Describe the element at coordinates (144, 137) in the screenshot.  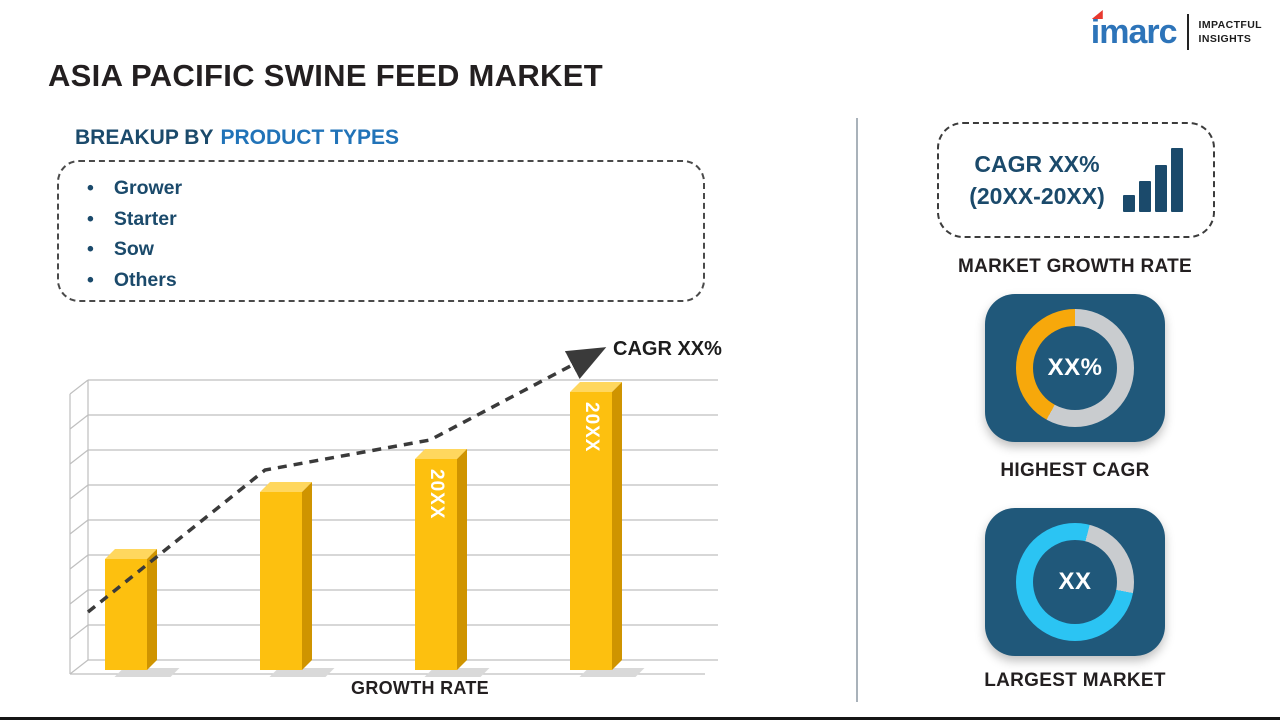
I see `breakup-heading-prefix: BREAKUP BY` at that location.